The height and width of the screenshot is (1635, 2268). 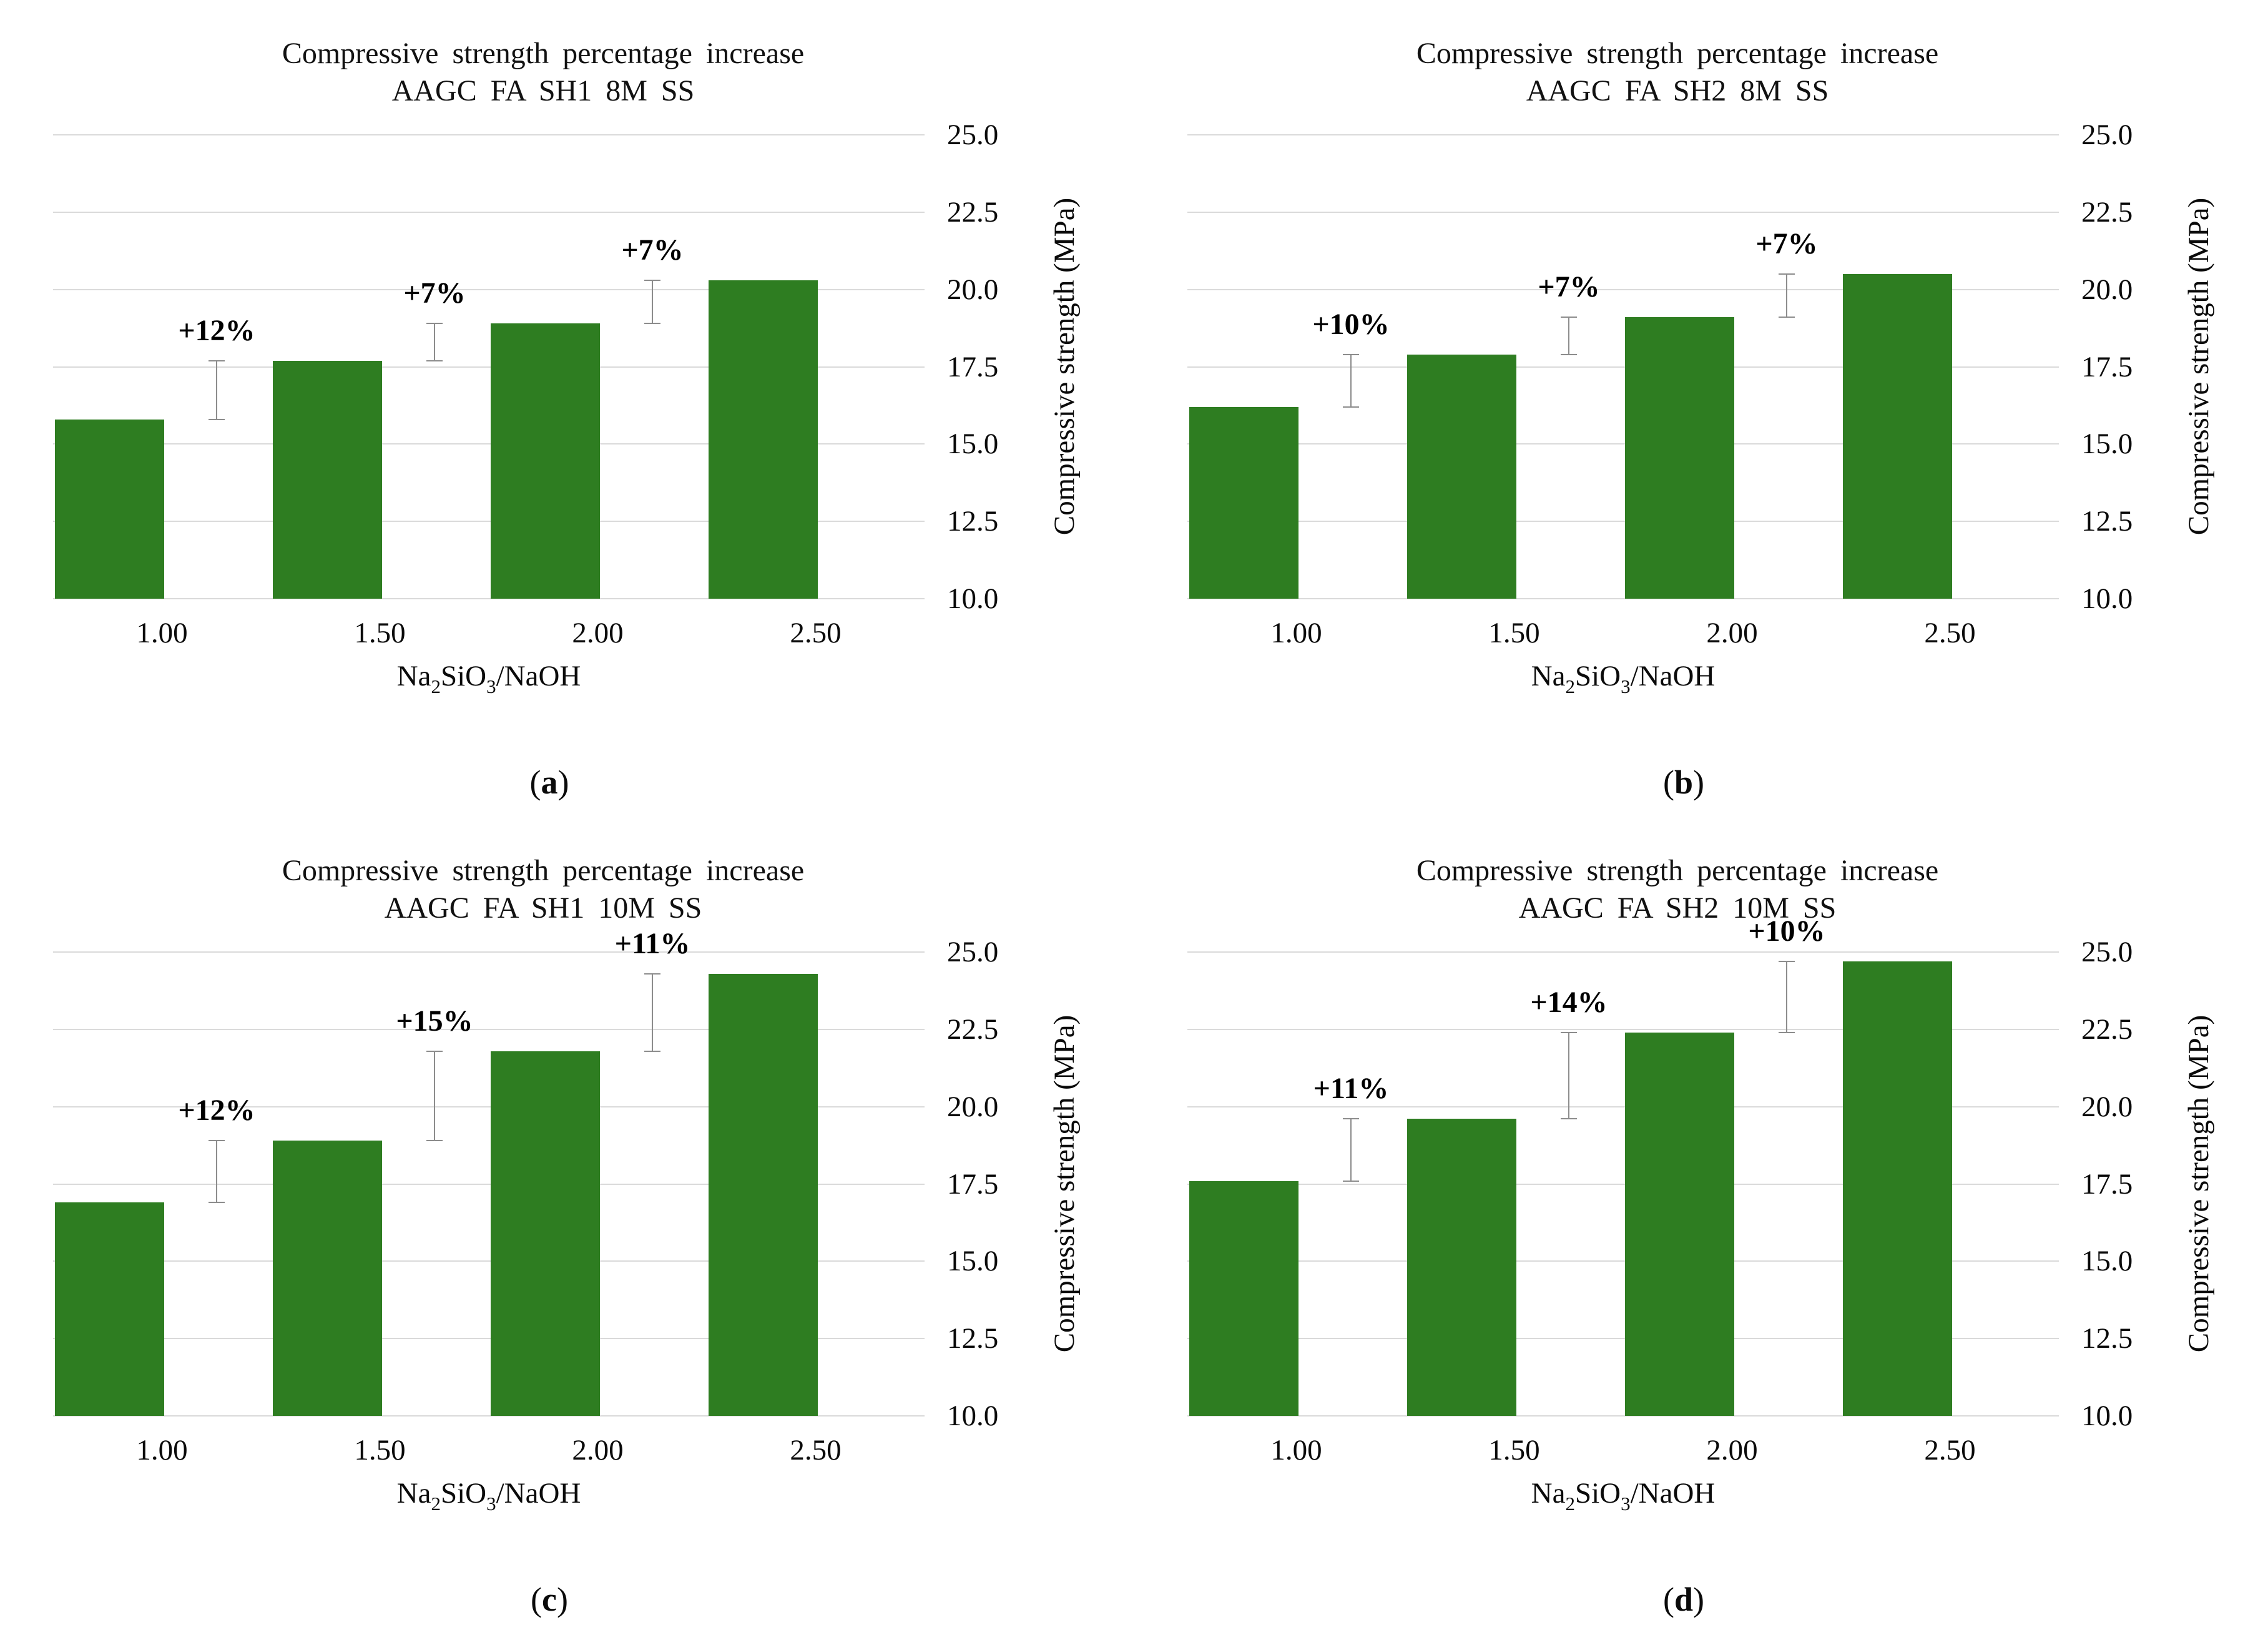 What do you see at coordinates (216, 330) in the screenshot?
I see `increase-label: +12%` at bounding box center [216, 330].